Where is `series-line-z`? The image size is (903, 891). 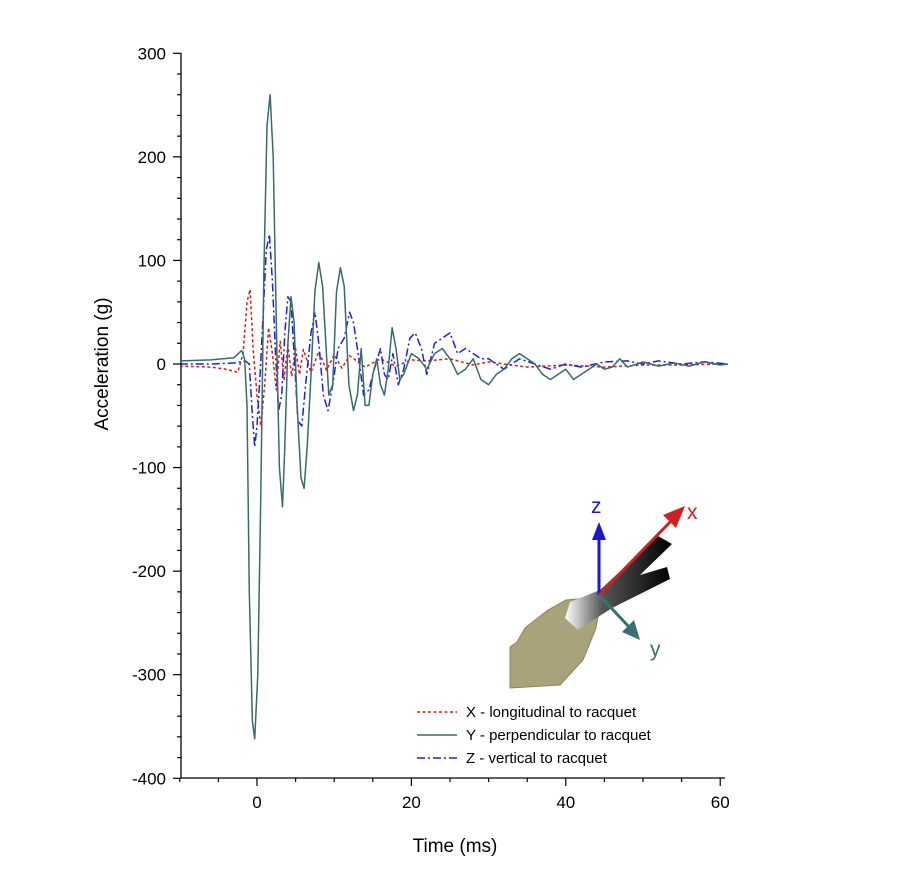 series-line-z is located at coordinates (454, 340).